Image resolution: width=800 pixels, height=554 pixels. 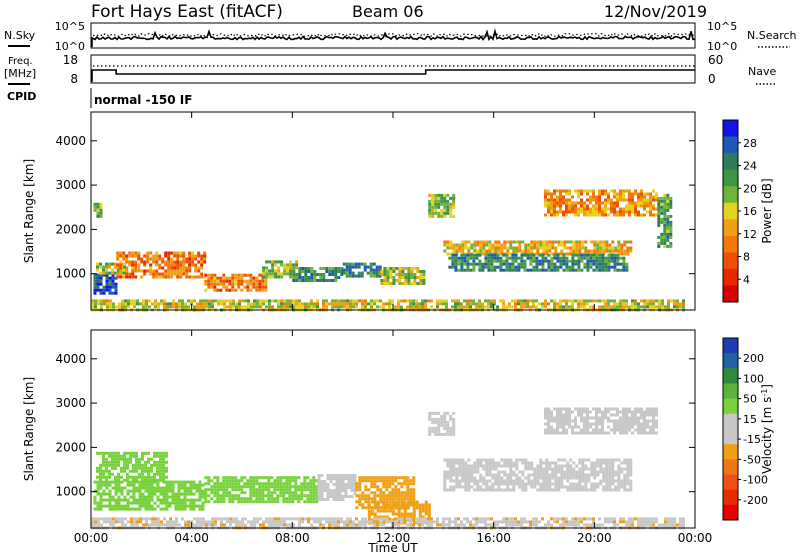 What do you see at coordinates (715, 60) in the screenshot?
I see `nave-right-tick-top: 60` at bounding box center [715, 60].